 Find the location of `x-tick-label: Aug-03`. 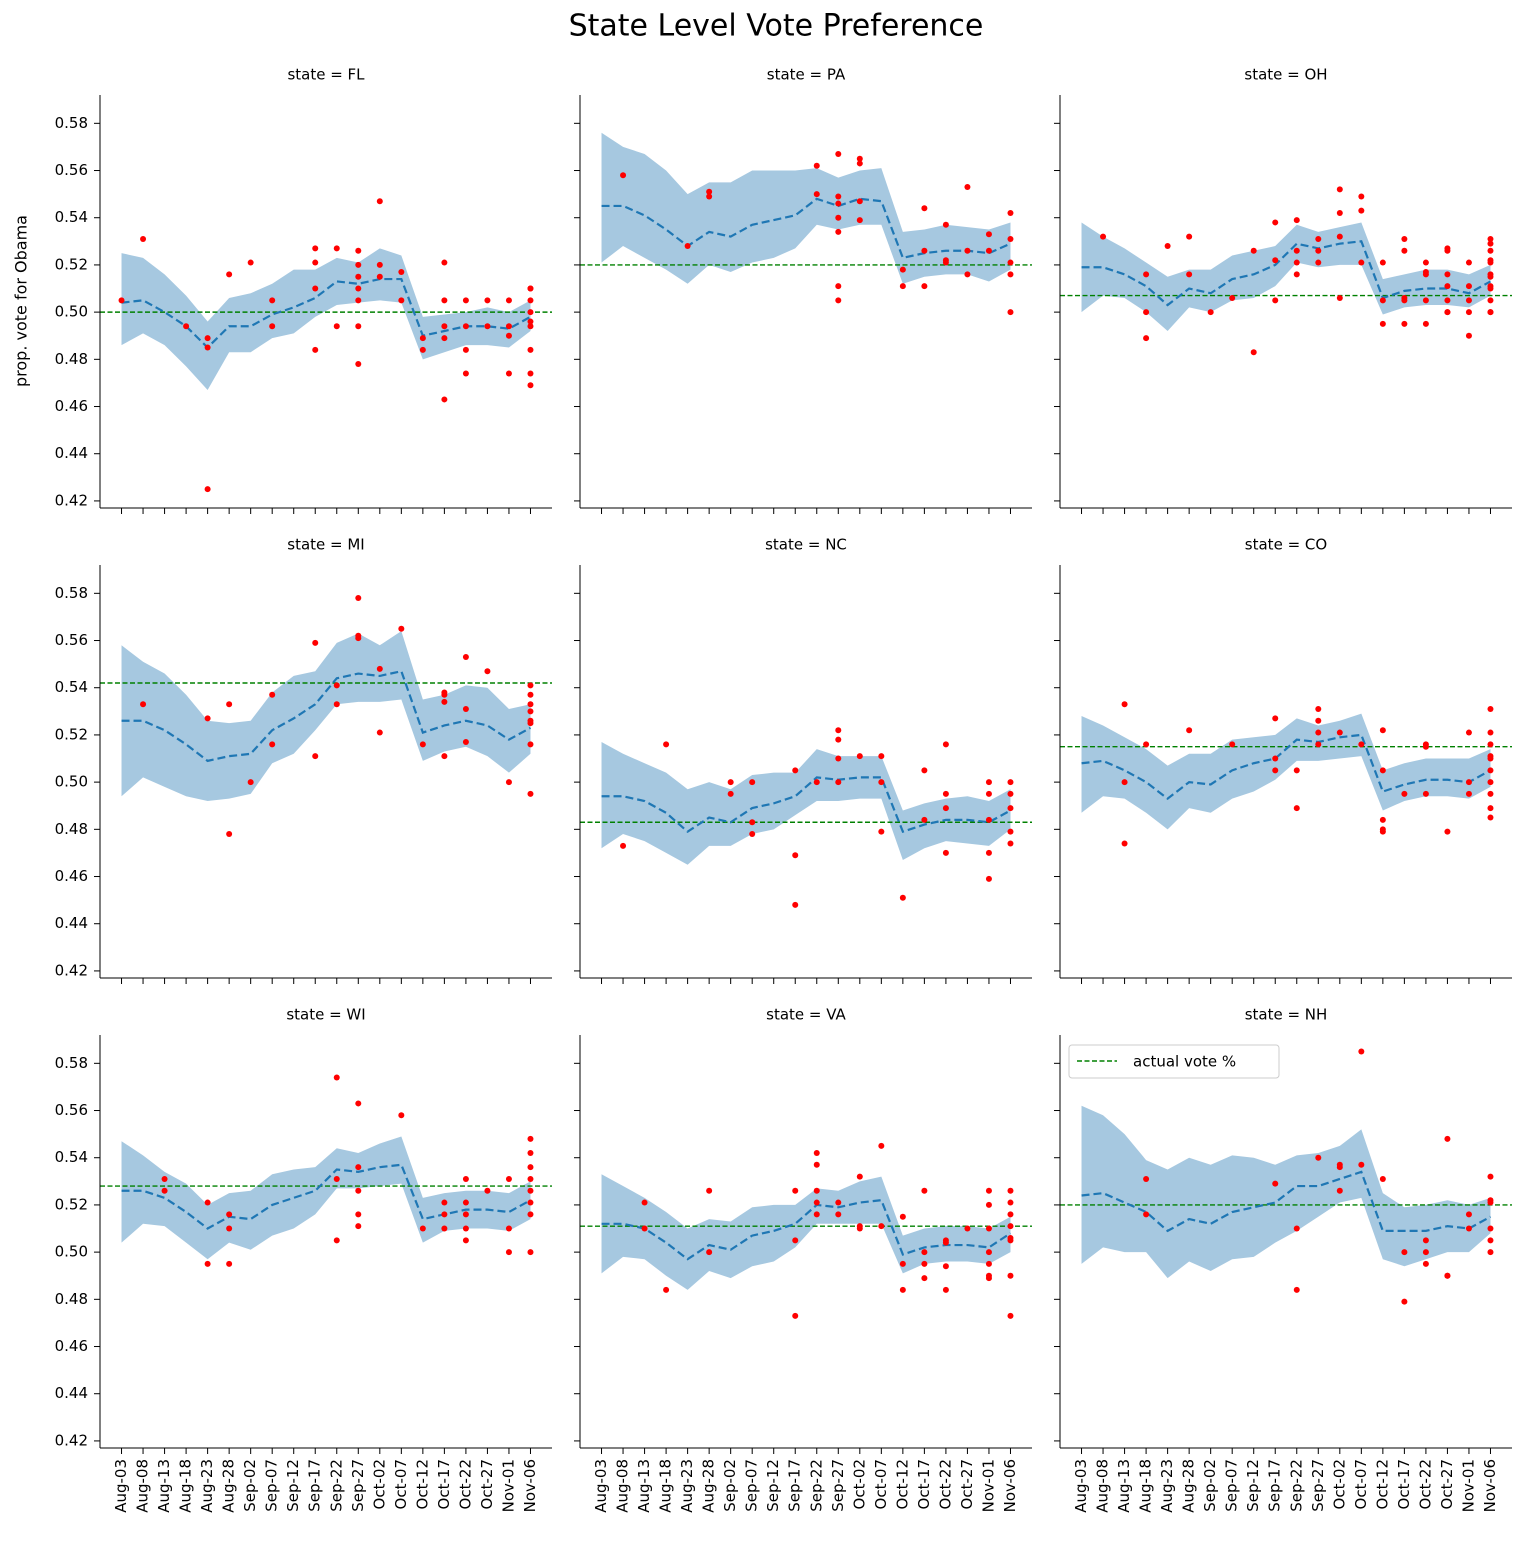

x-tick-label: Aug-03 is located at coordinates (121, 1486).